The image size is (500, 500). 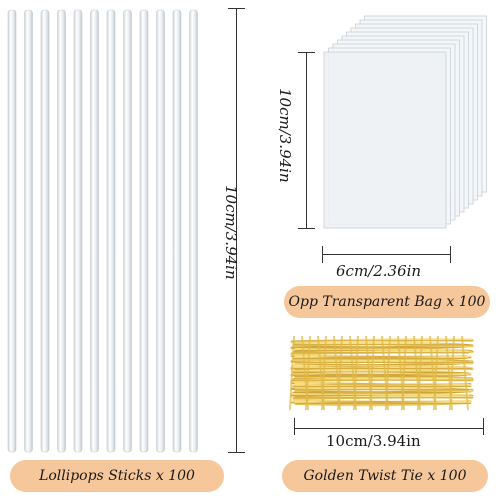 What do you see at coordinates (306, 228) in the screenshot?
I see `bag-height-cap-bottom` at bounding box center [306, 228].